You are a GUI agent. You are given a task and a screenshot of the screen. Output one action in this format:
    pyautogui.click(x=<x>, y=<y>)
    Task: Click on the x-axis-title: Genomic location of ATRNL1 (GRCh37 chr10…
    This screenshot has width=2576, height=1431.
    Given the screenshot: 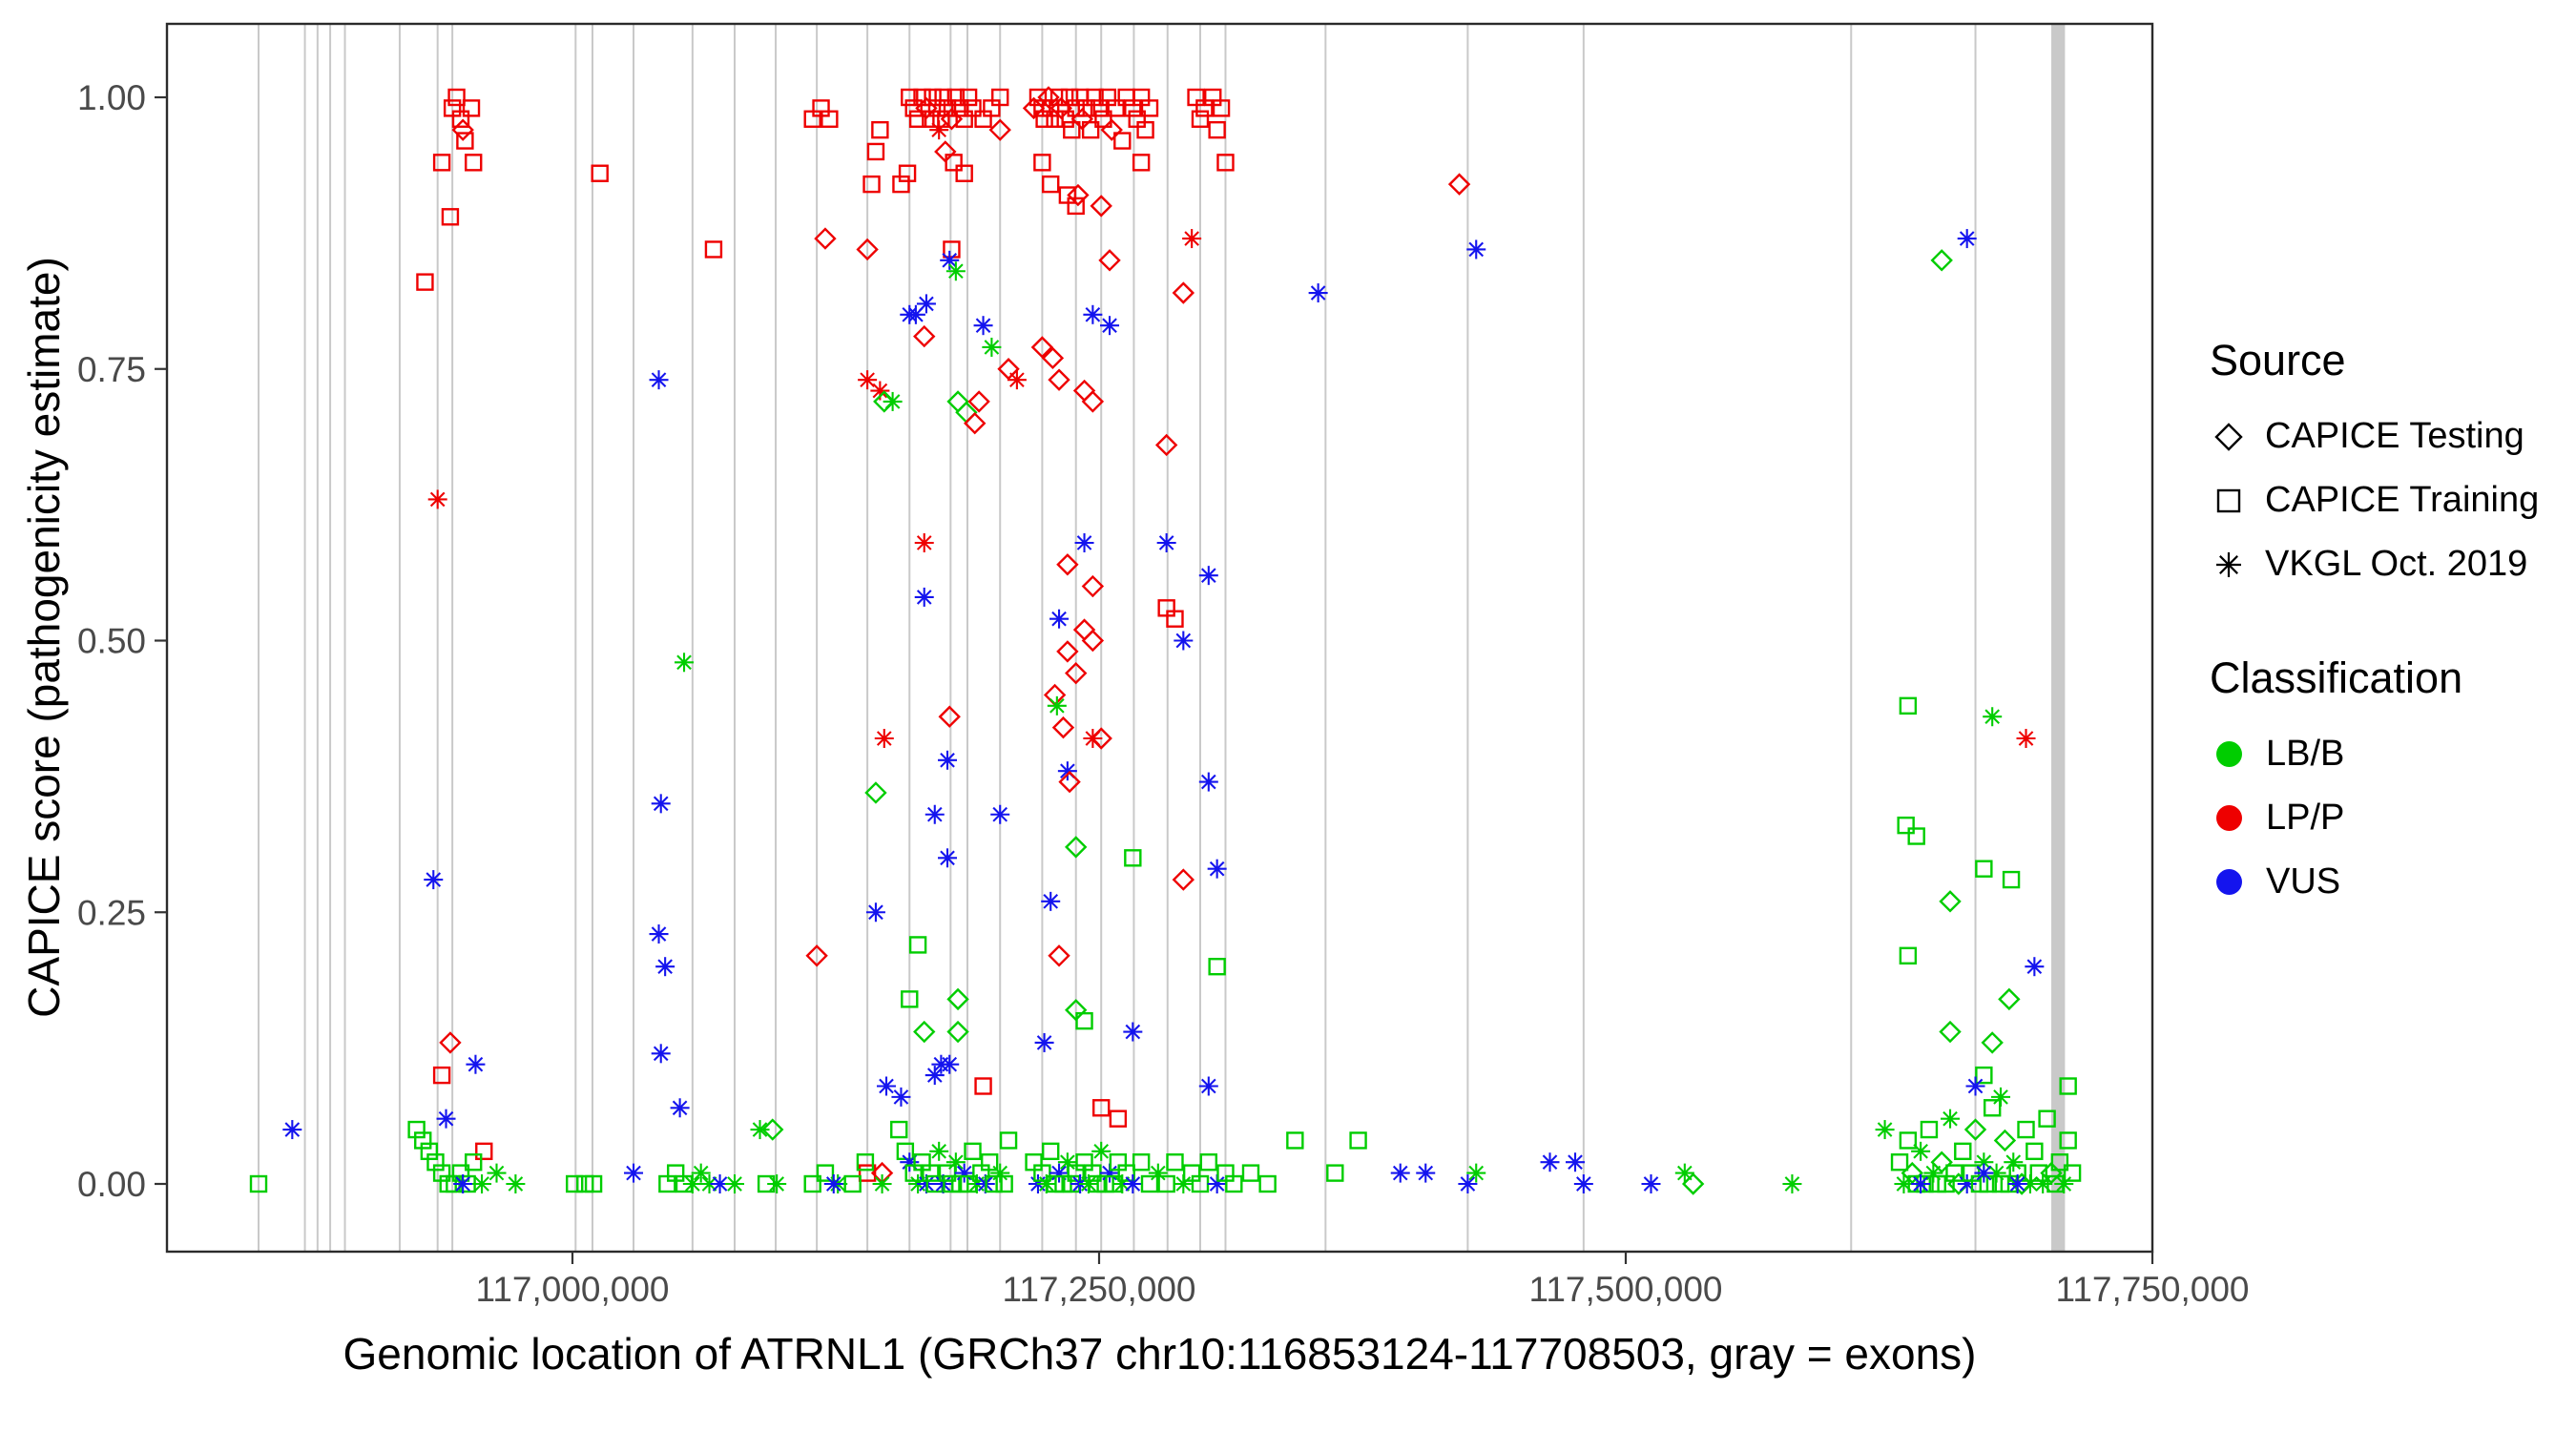 What is the action you would take?
    pyautogui.click(x=1160, y=1354)
    